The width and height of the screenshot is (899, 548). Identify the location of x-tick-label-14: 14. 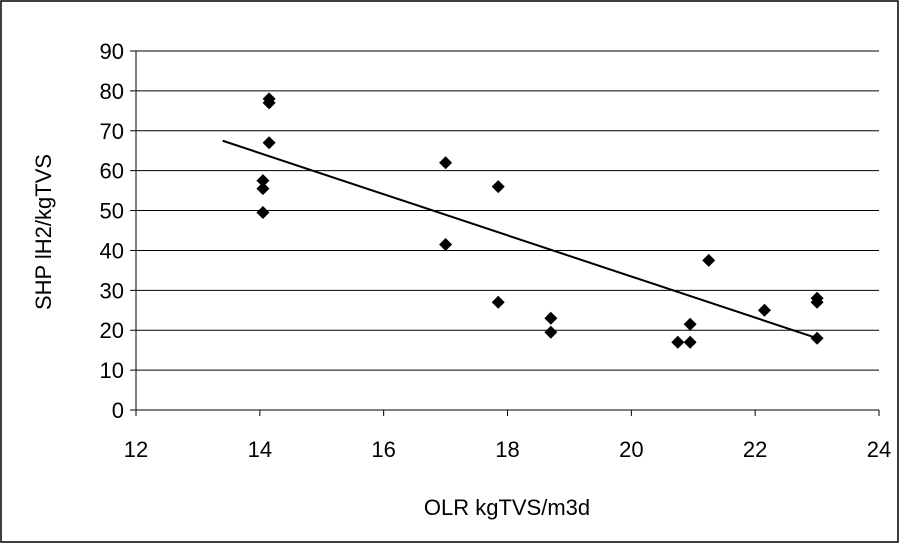
(260, 449).